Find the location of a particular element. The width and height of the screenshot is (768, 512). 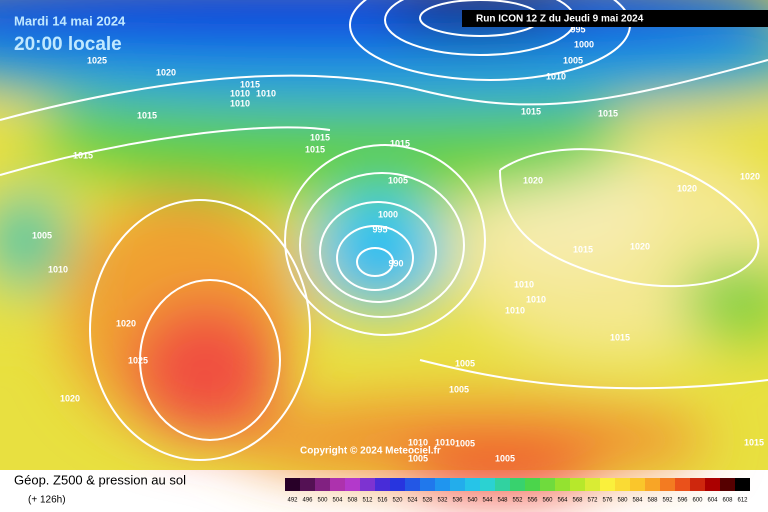

legend-label: 492 is located at coordinates (292, 501).